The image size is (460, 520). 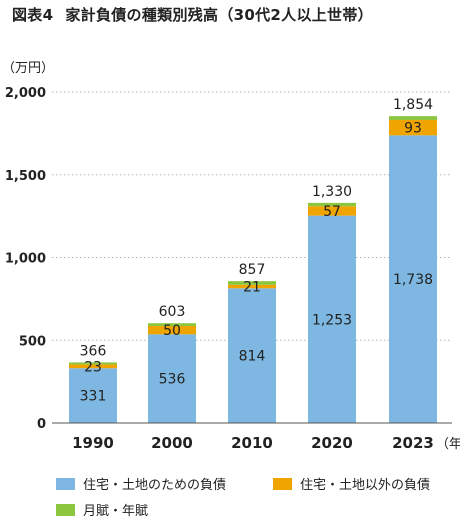 I want to click on legend-swatch-housing, so click(x=65, y=483).